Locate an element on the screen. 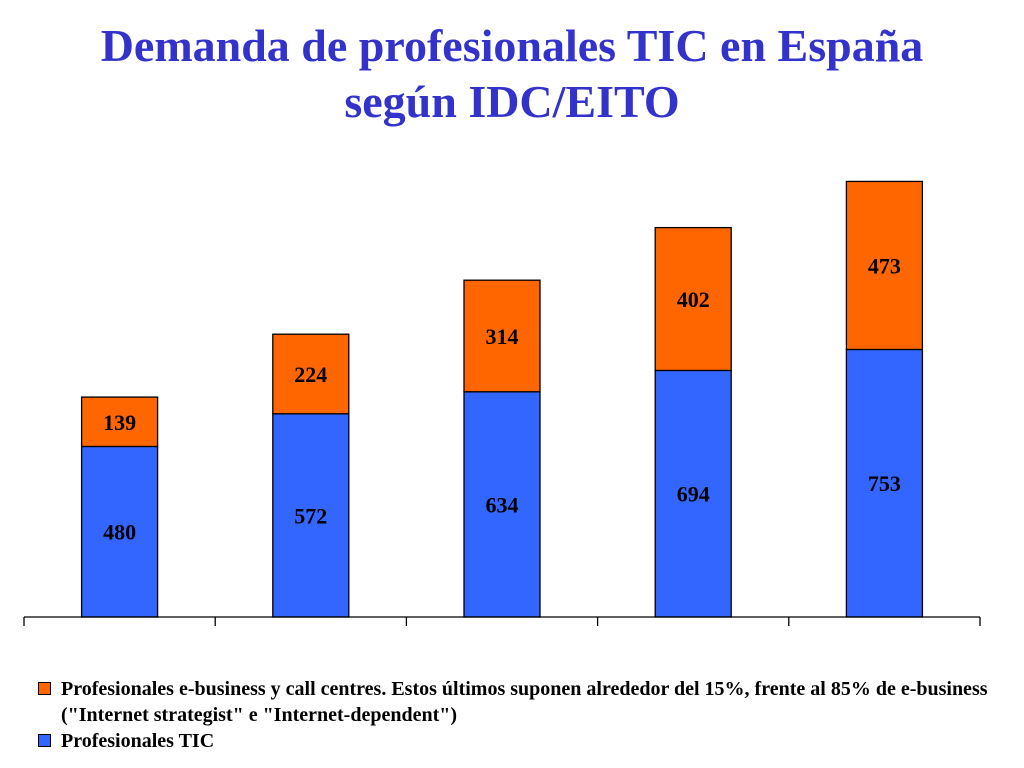 Image resolution: width=1024 pixels, height=768 pixels. data-label-ebusiness-3: 314 is located at coordinates (502, 336).